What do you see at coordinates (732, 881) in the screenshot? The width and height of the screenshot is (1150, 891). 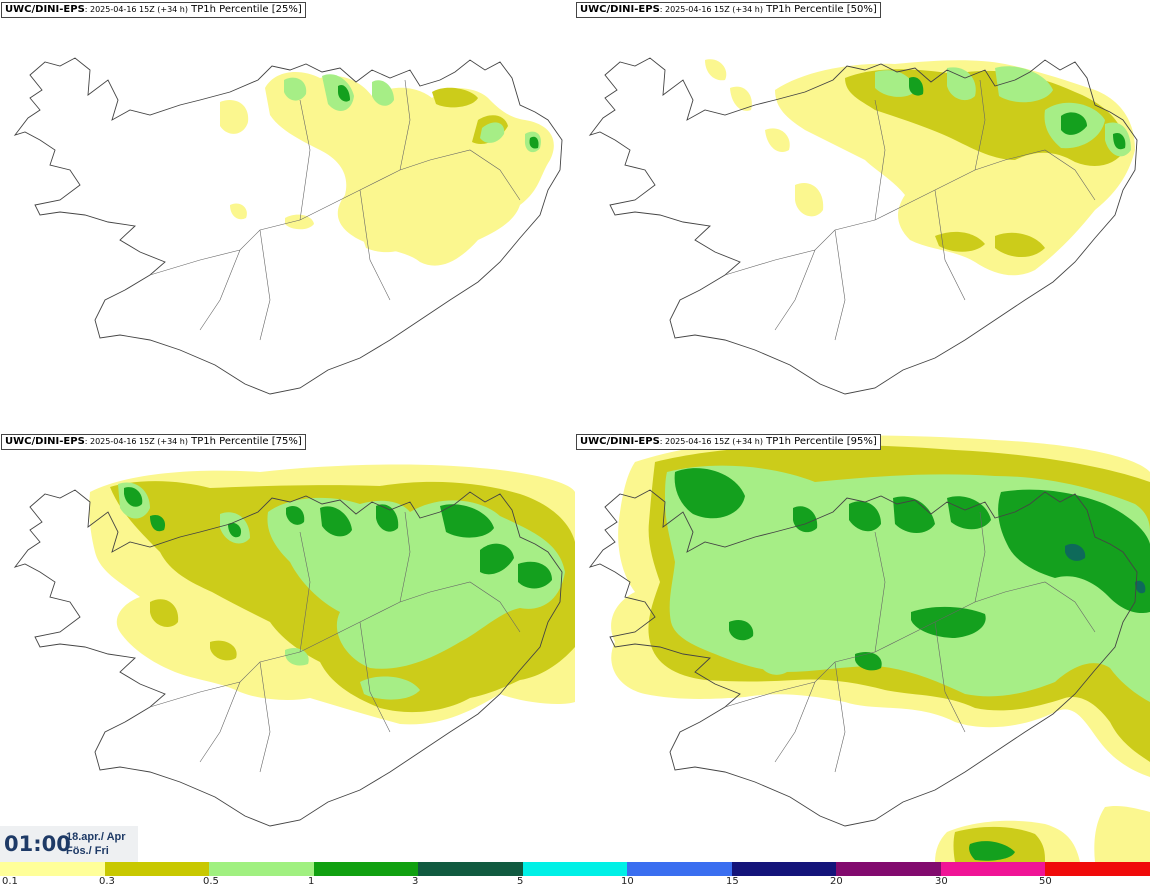 I see `colorbar-tick-label: 15` at bounding box center [732, 881].